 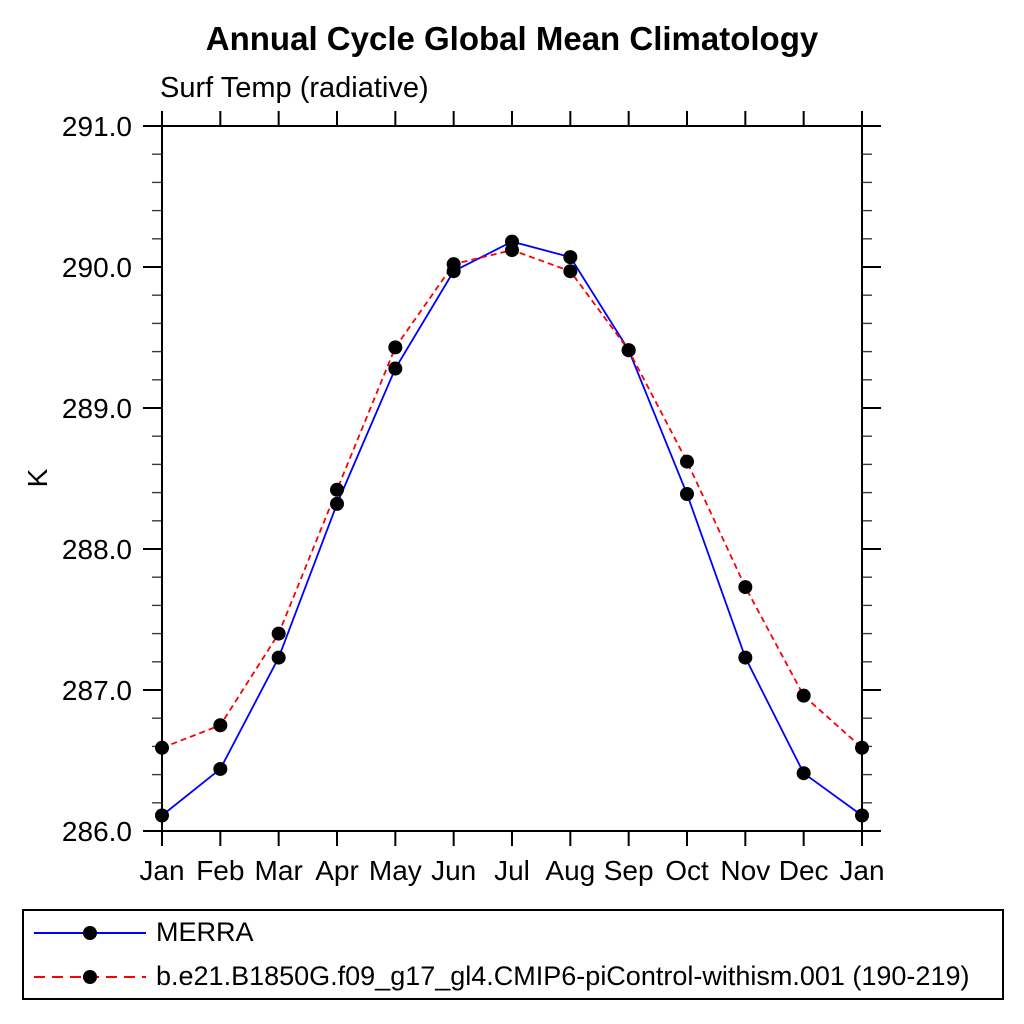 I want to click on chart-subtitle: Surf Temp (radiative), so click(x=294, y=88).